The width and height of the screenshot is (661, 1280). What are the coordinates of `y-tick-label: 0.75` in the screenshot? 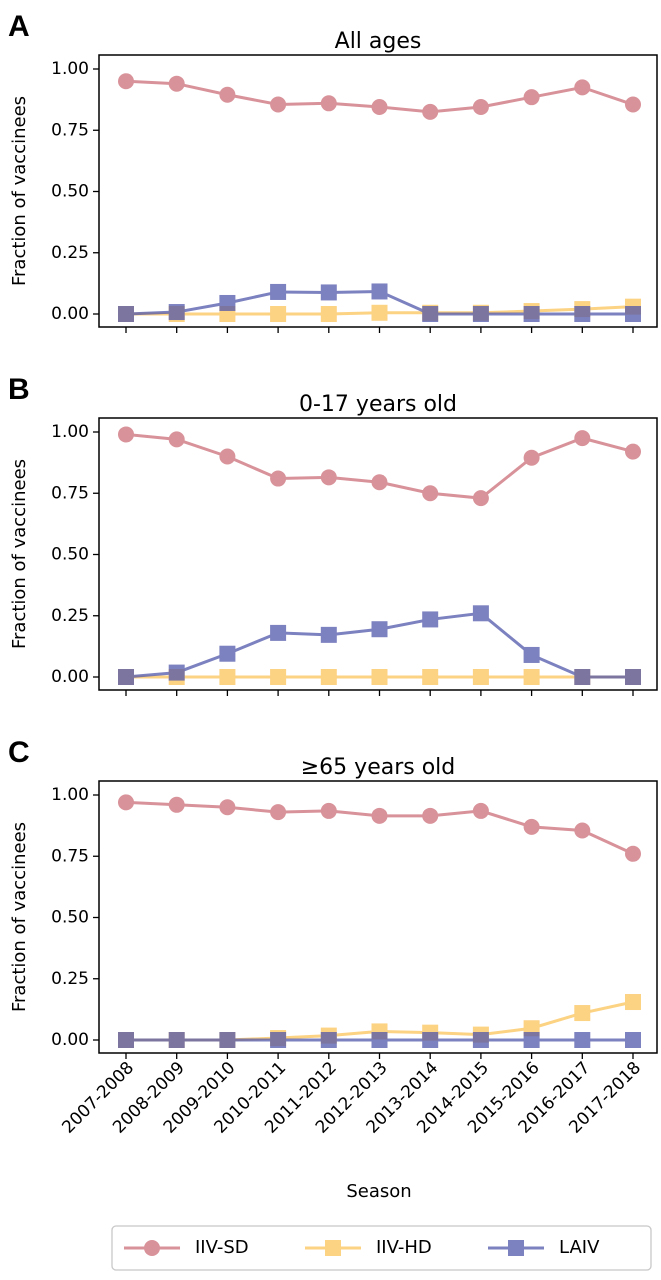 It's located at (70, 856).